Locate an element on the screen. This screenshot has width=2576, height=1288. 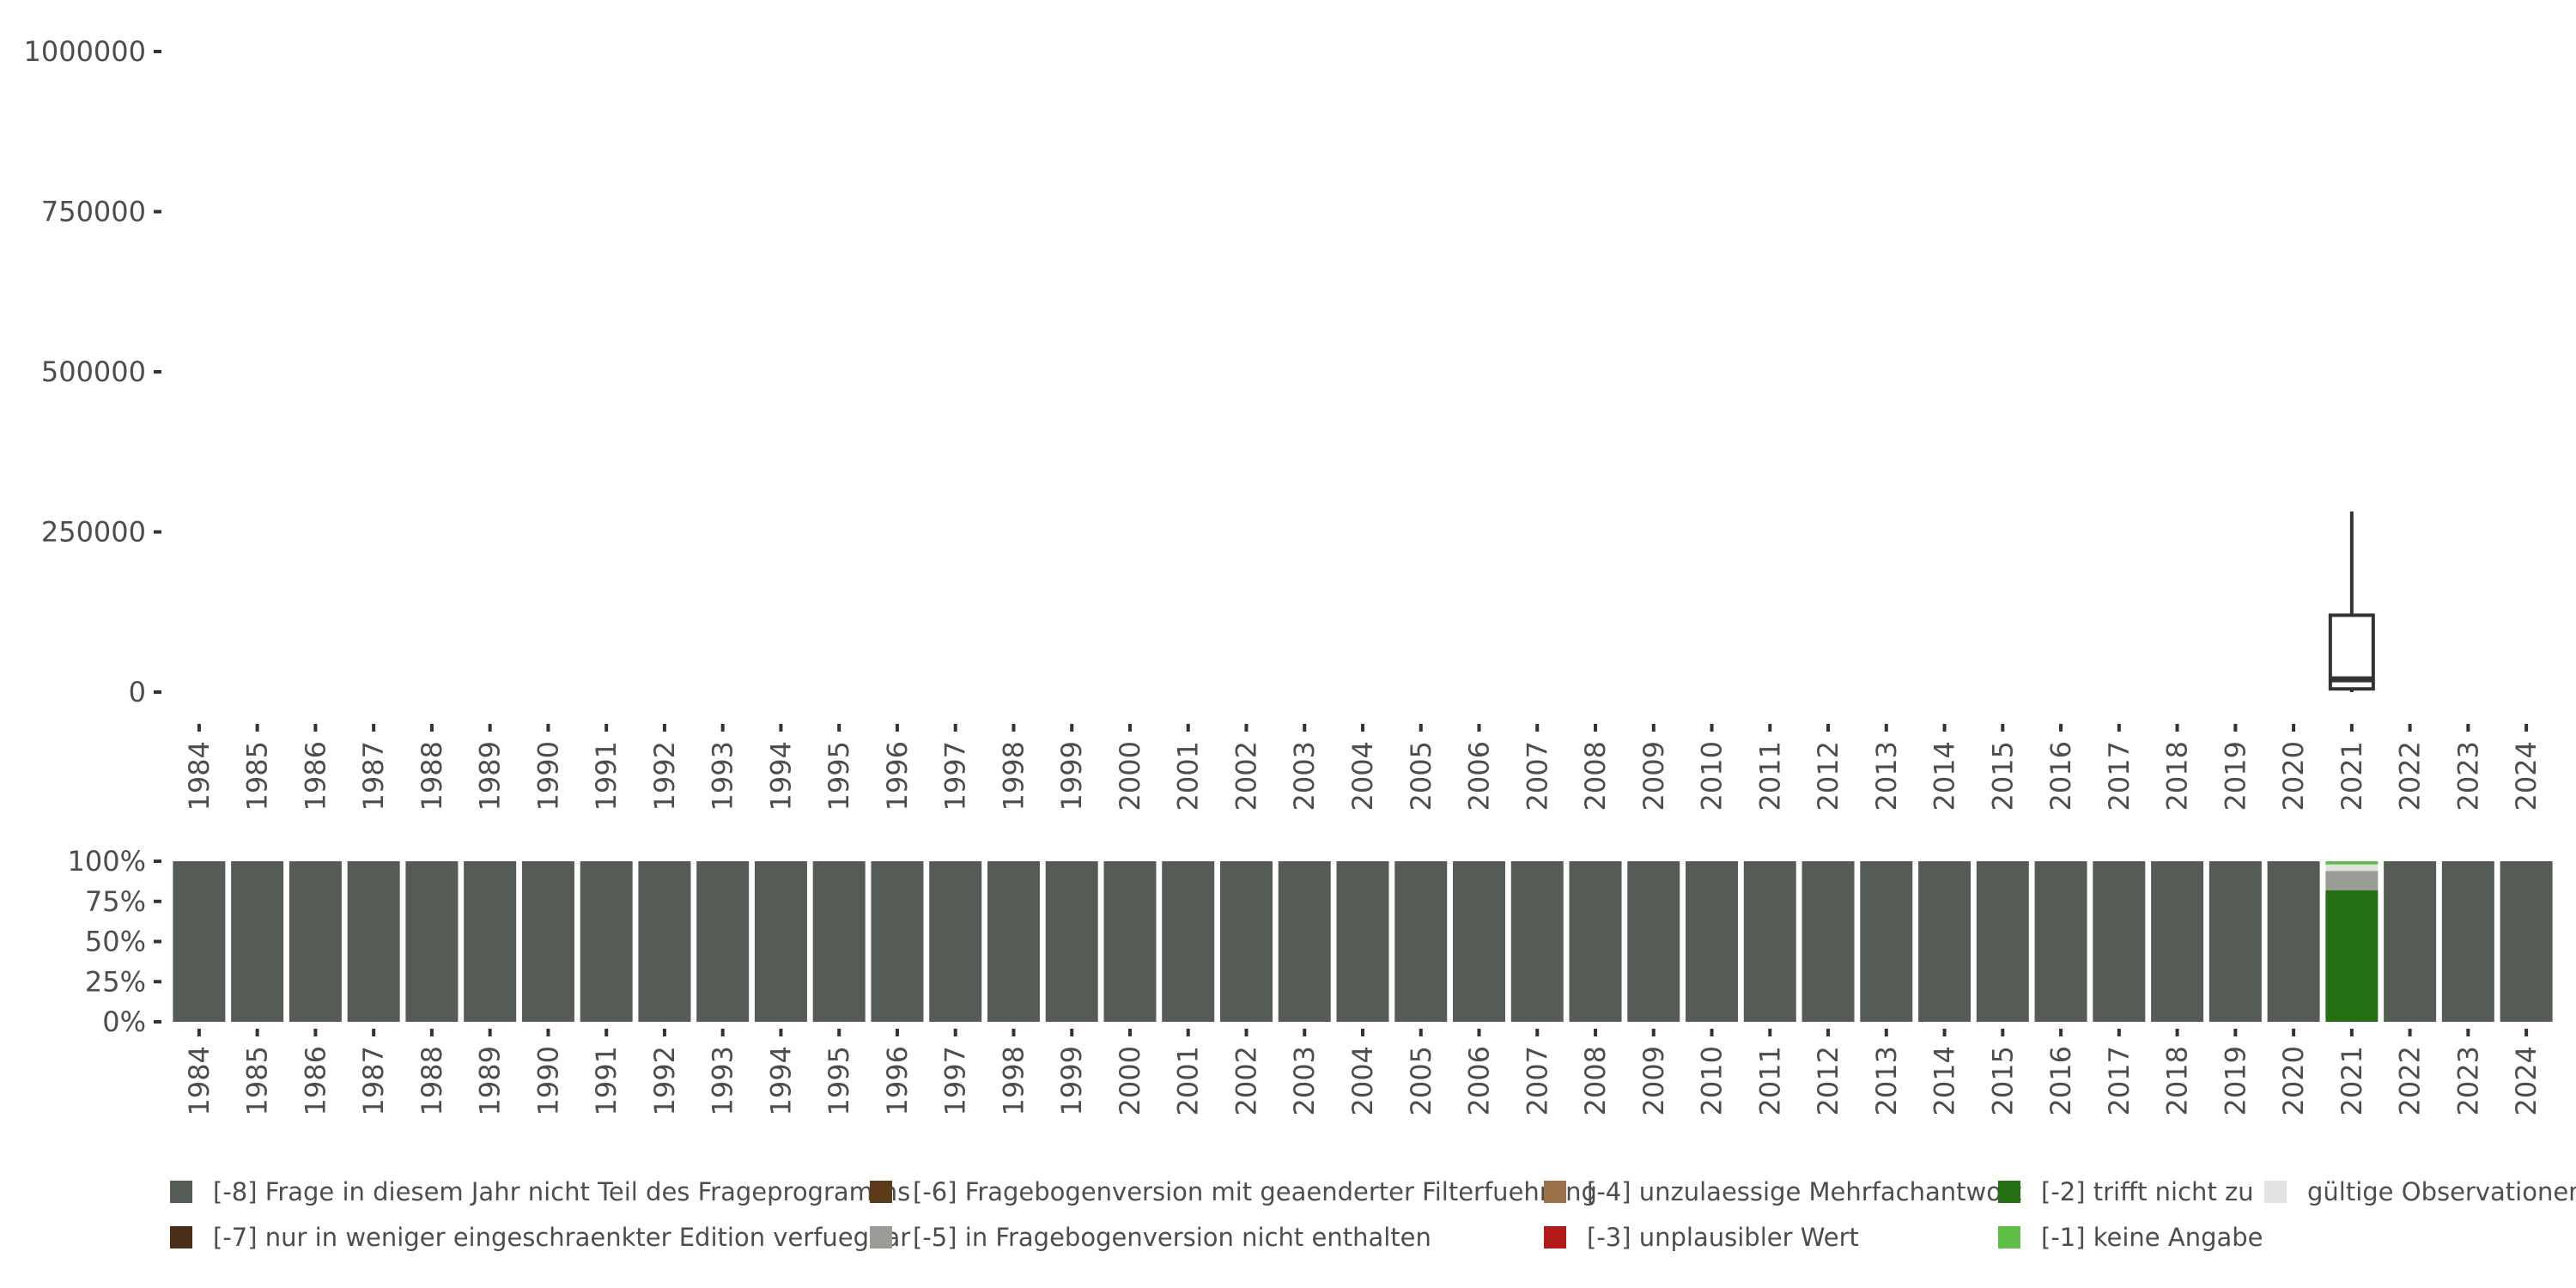
x-tick-label: 2003 is located at coordinates (1305, 776).